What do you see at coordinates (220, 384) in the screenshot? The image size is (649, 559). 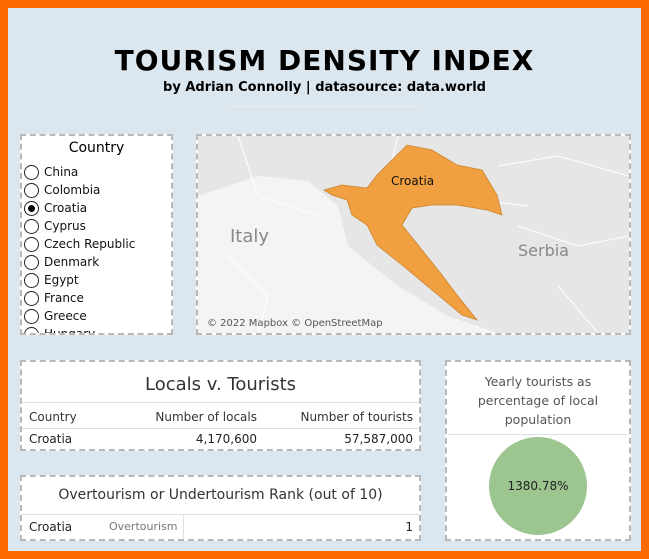 I see `table-title: Locals v. Tourists` at bounding box center [220, 384].